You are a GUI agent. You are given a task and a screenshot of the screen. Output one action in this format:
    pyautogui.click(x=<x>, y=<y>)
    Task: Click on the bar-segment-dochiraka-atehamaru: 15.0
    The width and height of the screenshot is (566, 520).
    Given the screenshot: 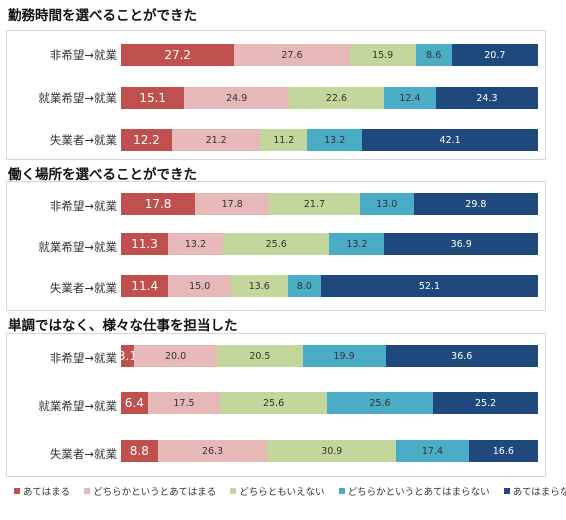 What is the action you would take?
    pyautogui.click(x=199, y=286)
    